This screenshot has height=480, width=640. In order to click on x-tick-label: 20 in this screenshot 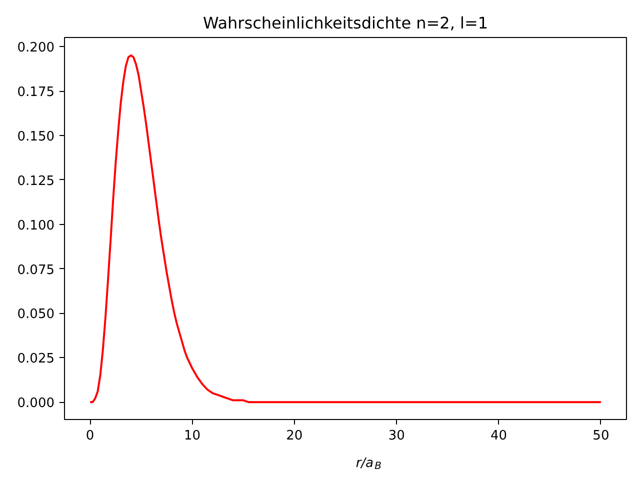, I will do `click(294, 436)`.